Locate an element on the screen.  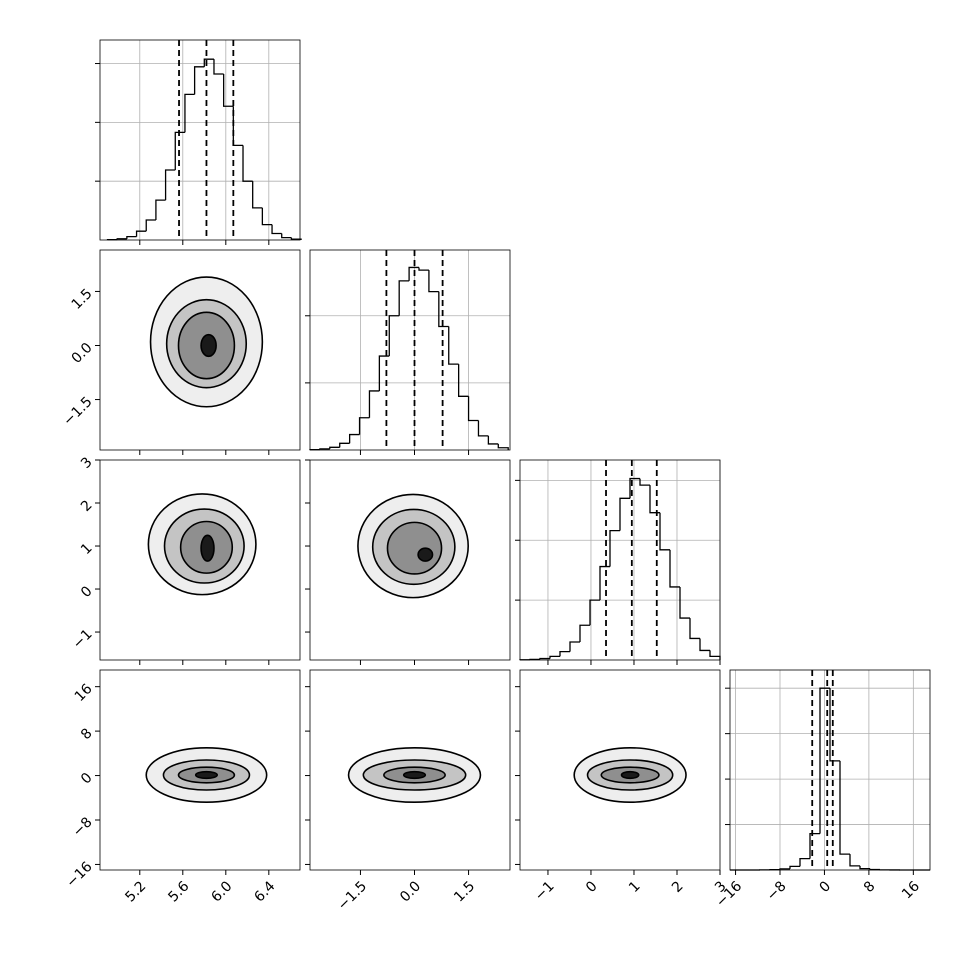
x-tick-label: 1 is located at coordinates (635, 887).